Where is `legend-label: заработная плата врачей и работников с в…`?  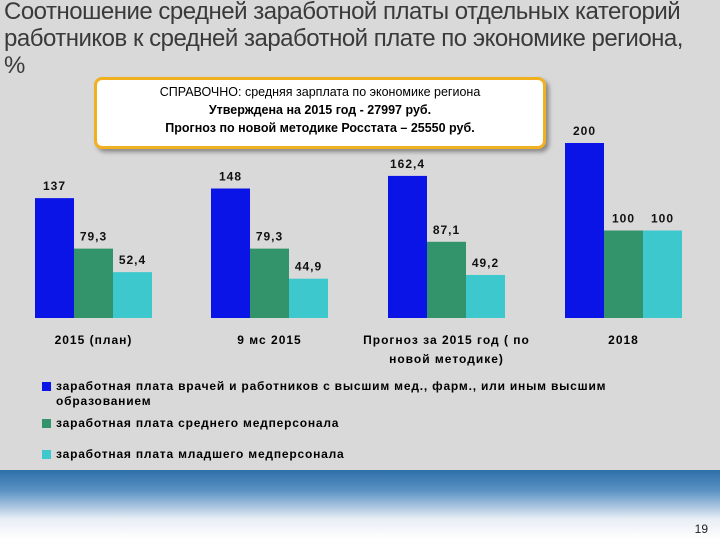 legend-label: заработная плата врачей и работников с в… is located at coordinates (331, 393).